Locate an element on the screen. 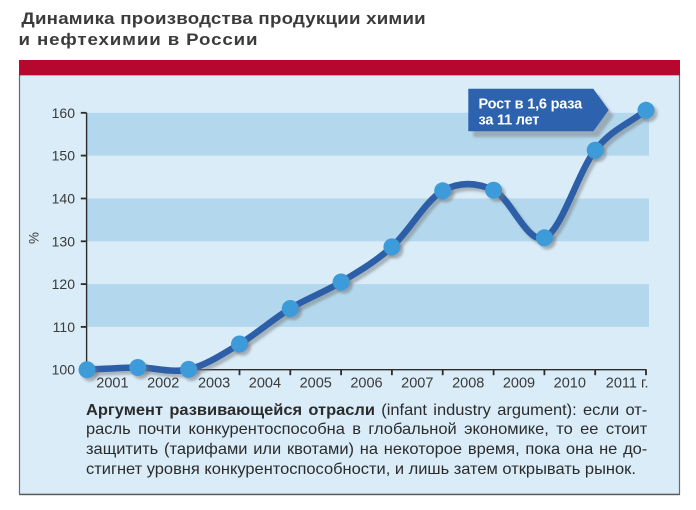 The image size is (696, 510). svg-text: 150 is located at coordinates (64, 156).